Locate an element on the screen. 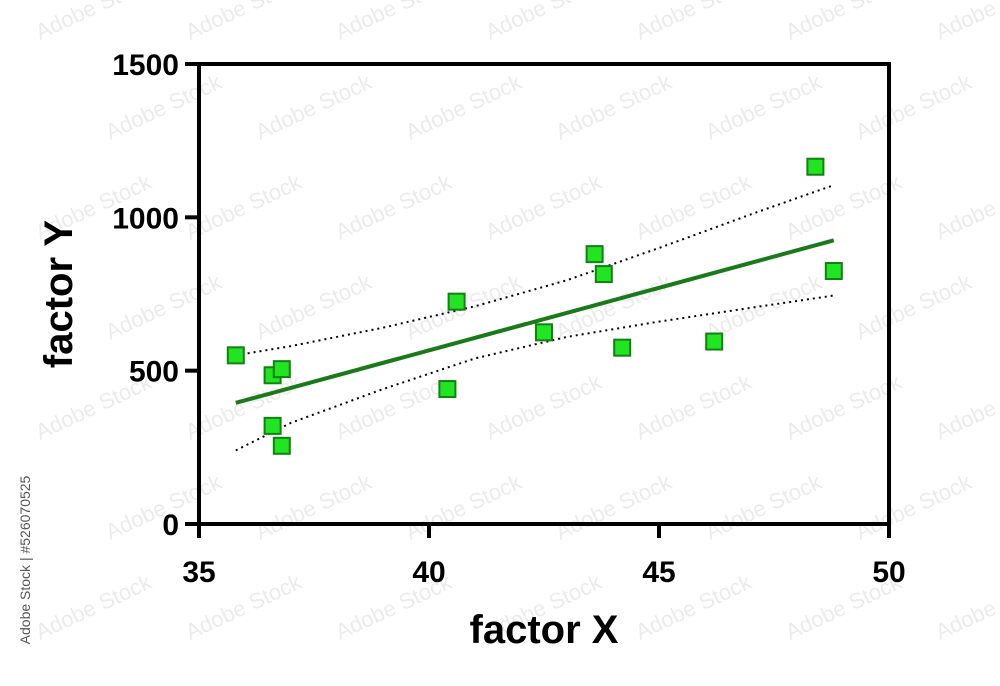 The width and height of the screenshot is (1000, 686). regression-line is located at coordinates (535, 321).